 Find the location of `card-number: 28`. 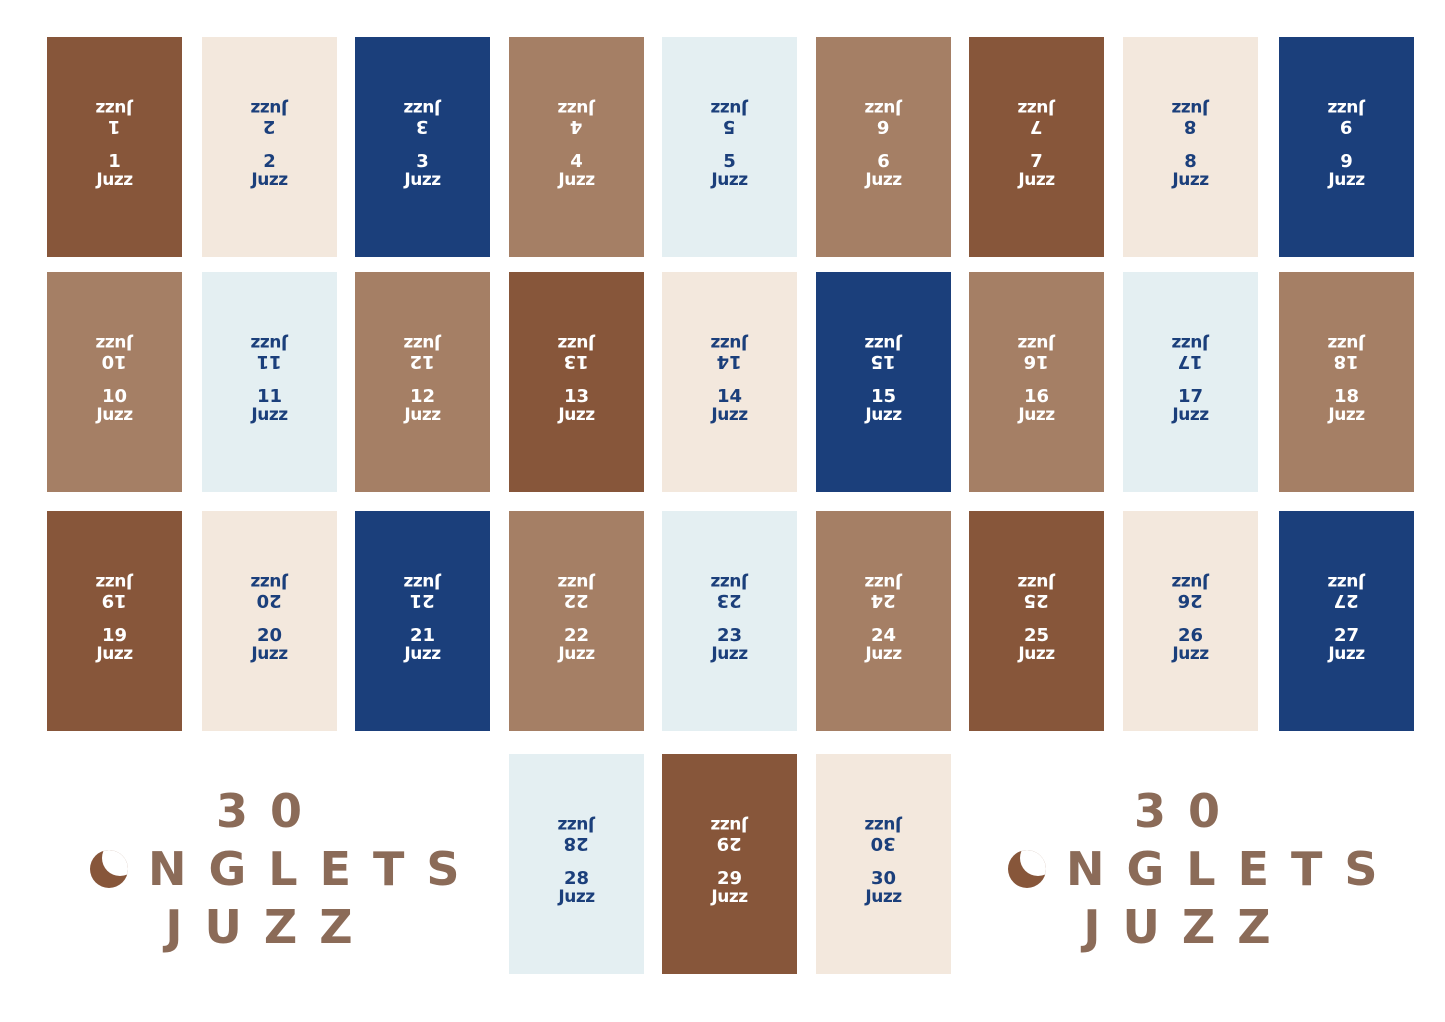

card-number: 28 is located at coordinates (576, 878).